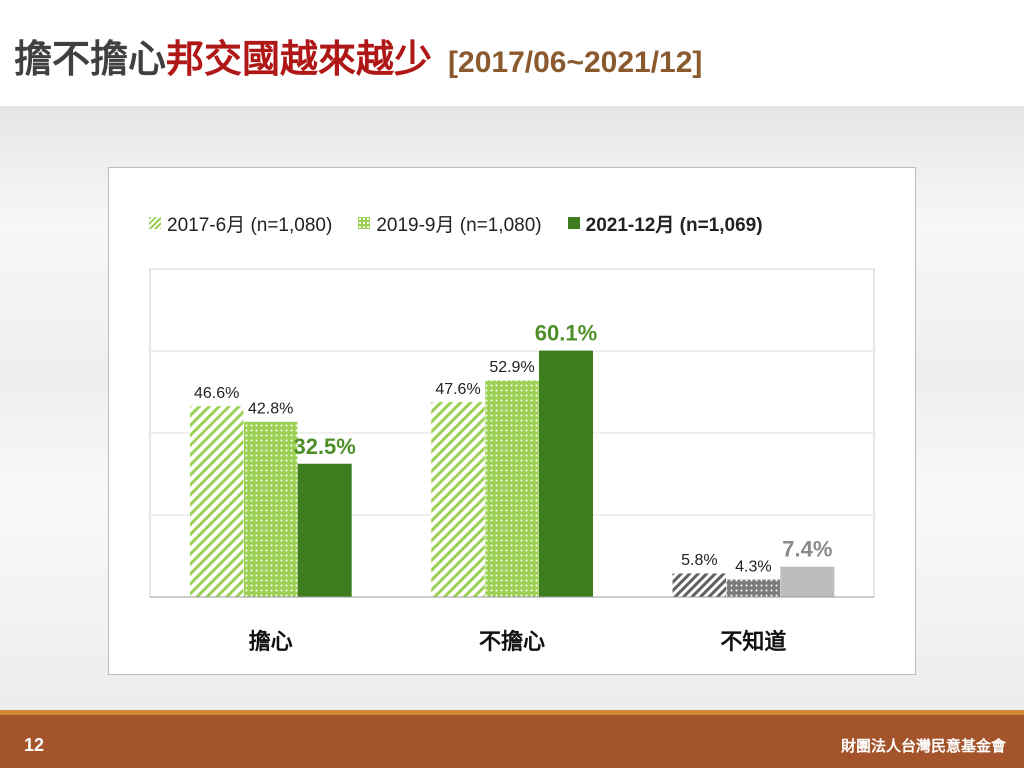 This screenshot has height=768, width=1024. What do you see at coordinates (324, 446) in the screenshot?
I see `data-label: 32.5%` at bounding box center [324, 446].